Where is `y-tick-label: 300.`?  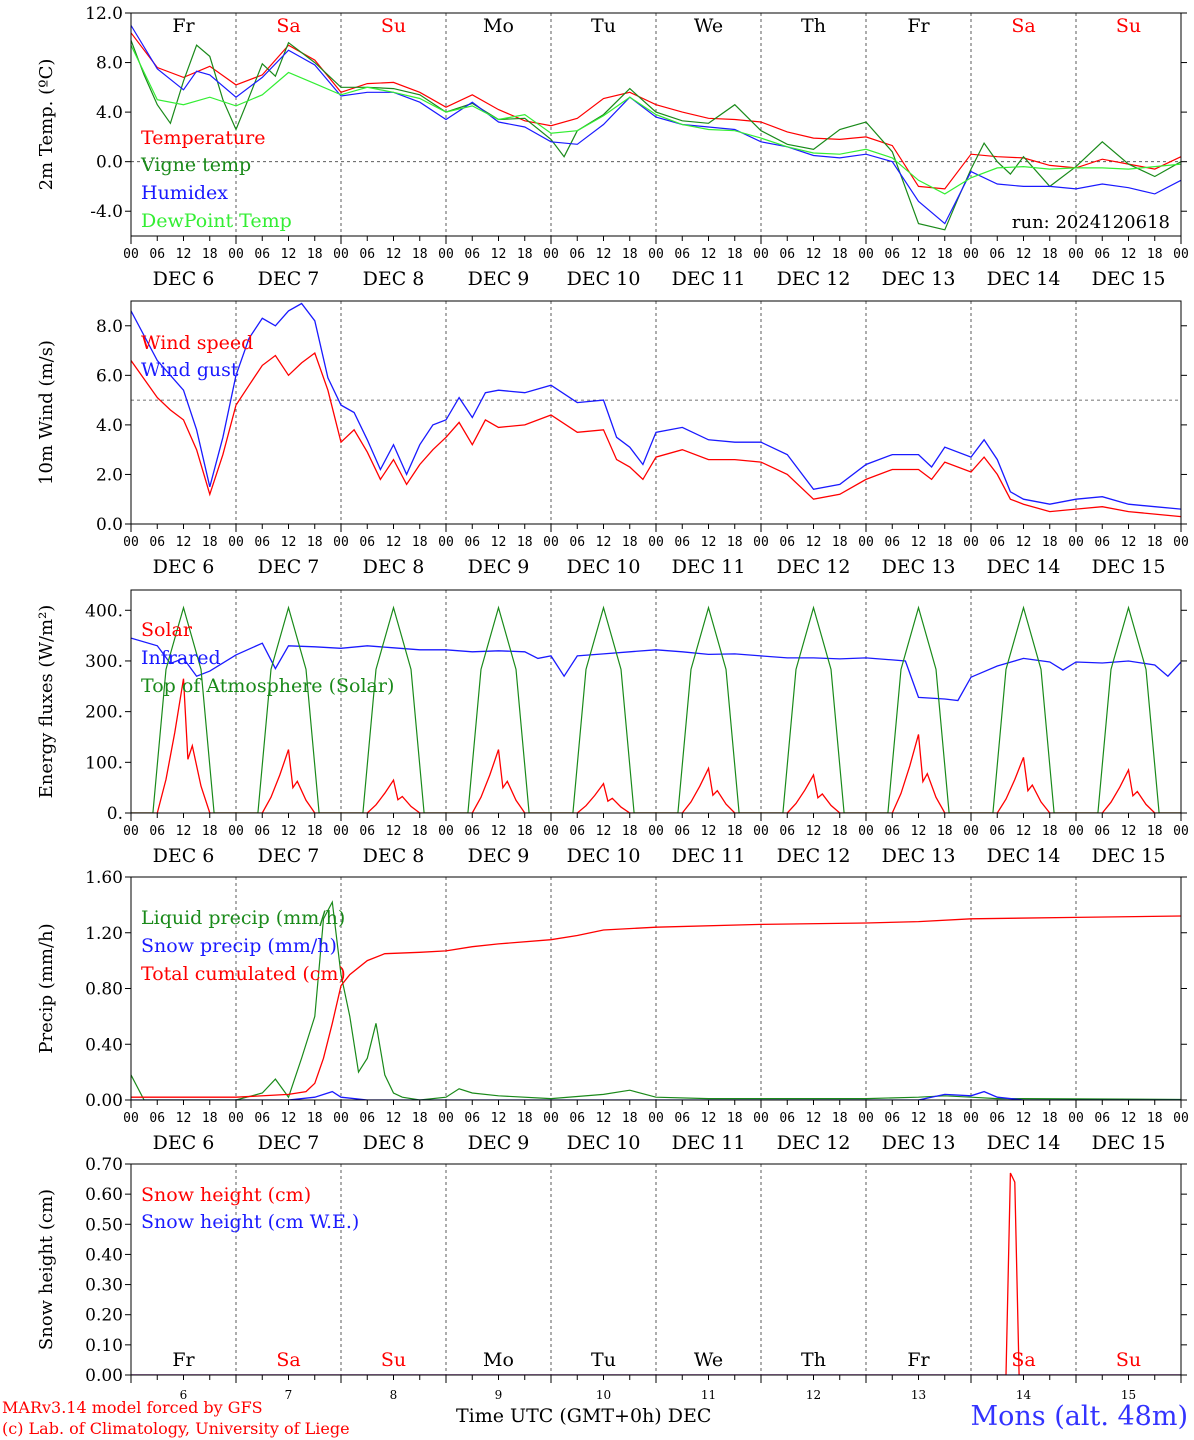 y-tick-label: 300. is located at coordinates (104, 662).